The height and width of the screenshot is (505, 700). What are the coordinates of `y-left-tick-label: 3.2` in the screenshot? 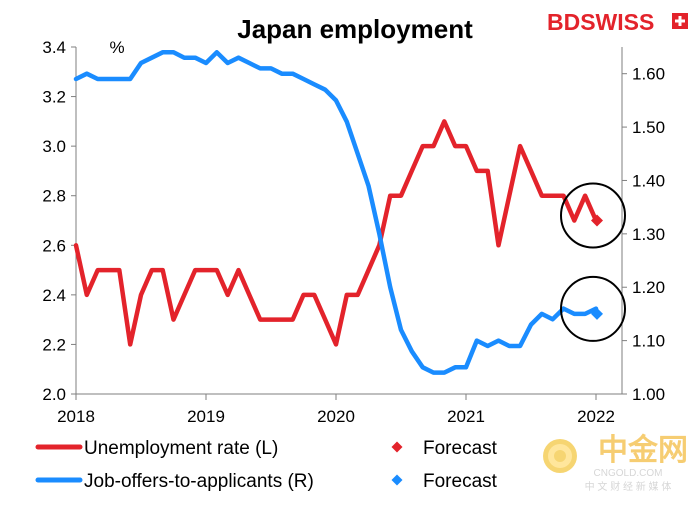 It's located at (54, 97).